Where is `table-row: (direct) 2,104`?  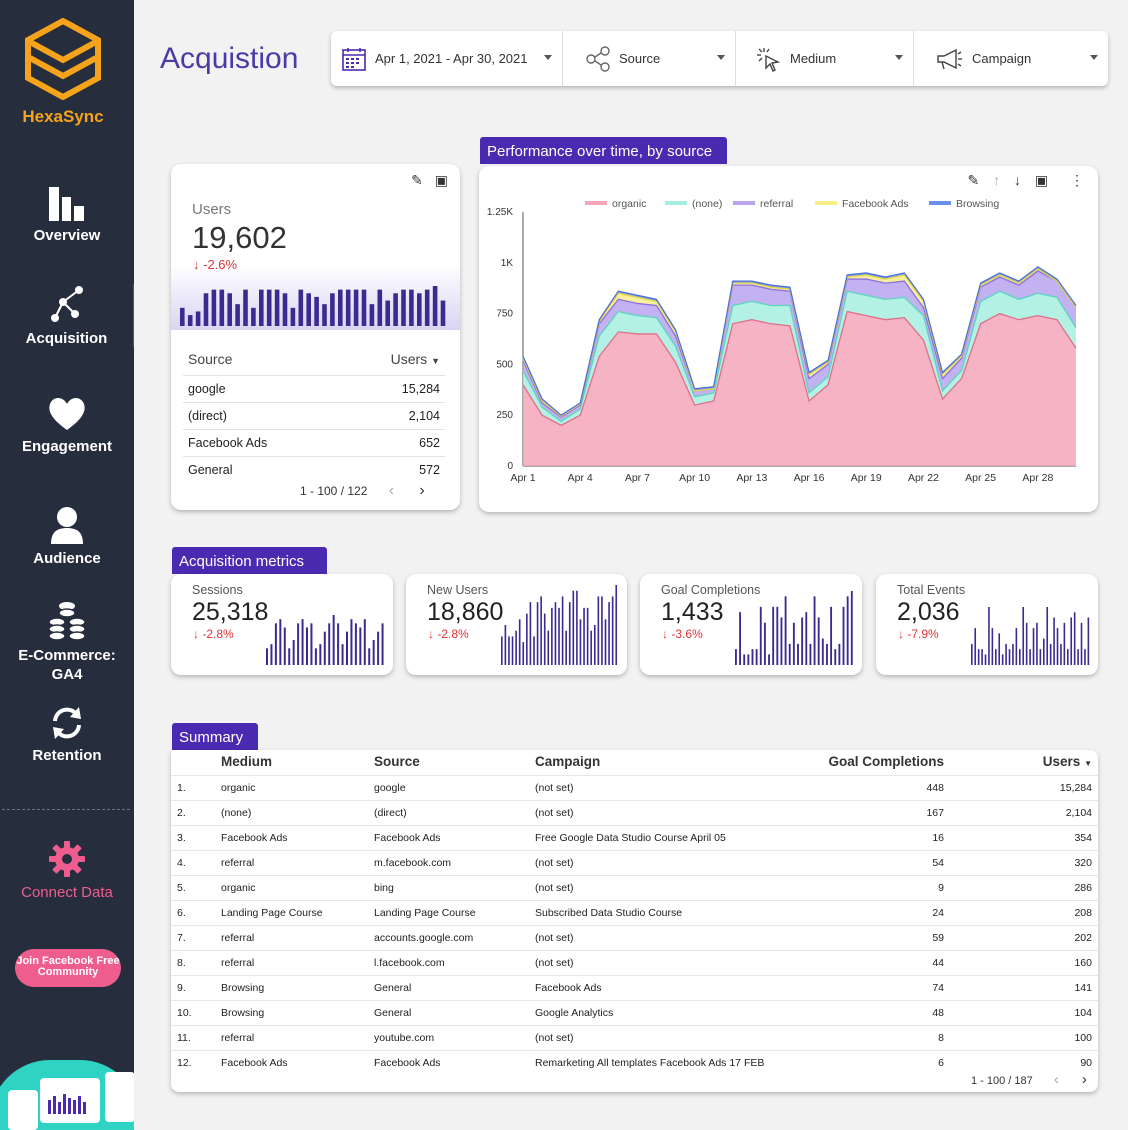
table-row: (direct) 2,104 is located at coordinates (314, 416).